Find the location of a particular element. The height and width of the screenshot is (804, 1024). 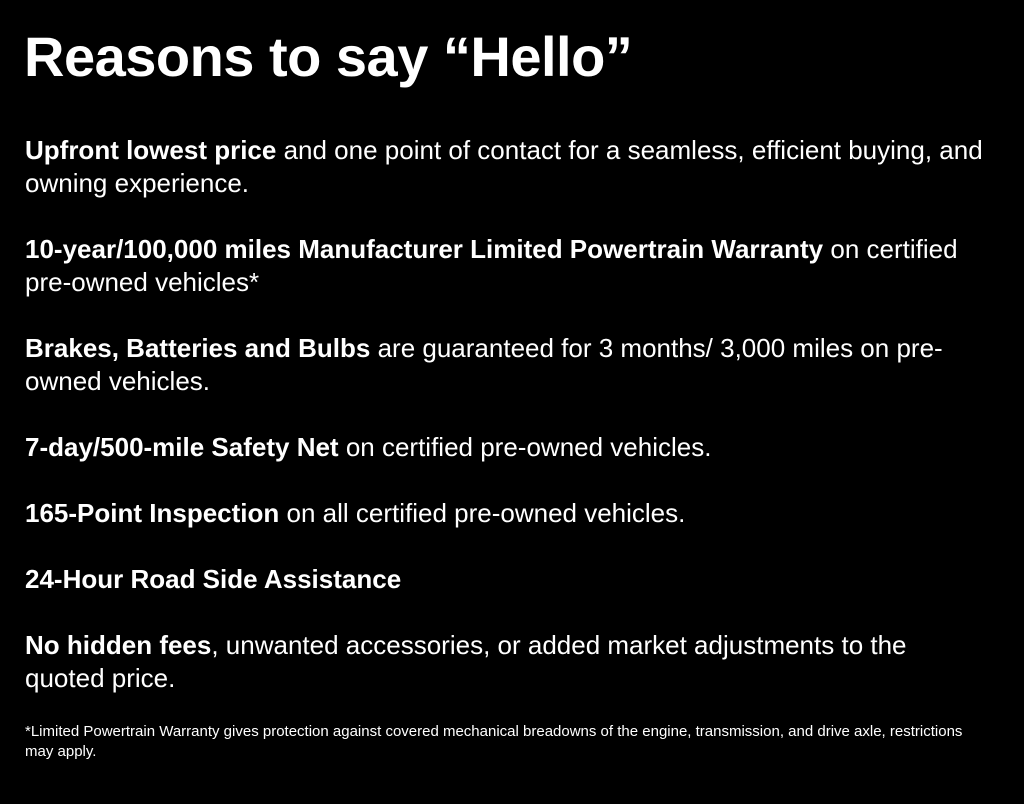

reason-text: on all certified pre-owned vehicles. is located at coordinates (482, 513).